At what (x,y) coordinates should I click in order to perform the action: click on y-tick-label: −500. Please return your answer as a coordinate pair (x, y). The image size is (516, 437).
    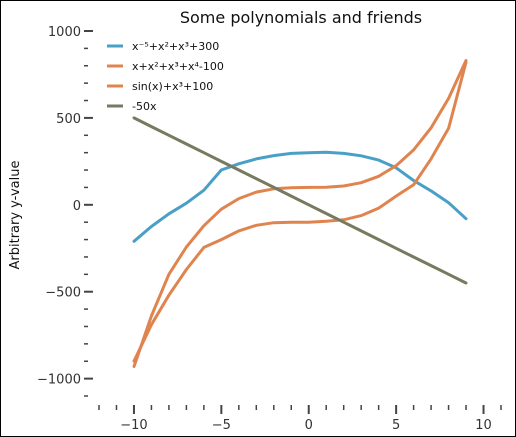
    Looking at the image, I should click on (63, 293).